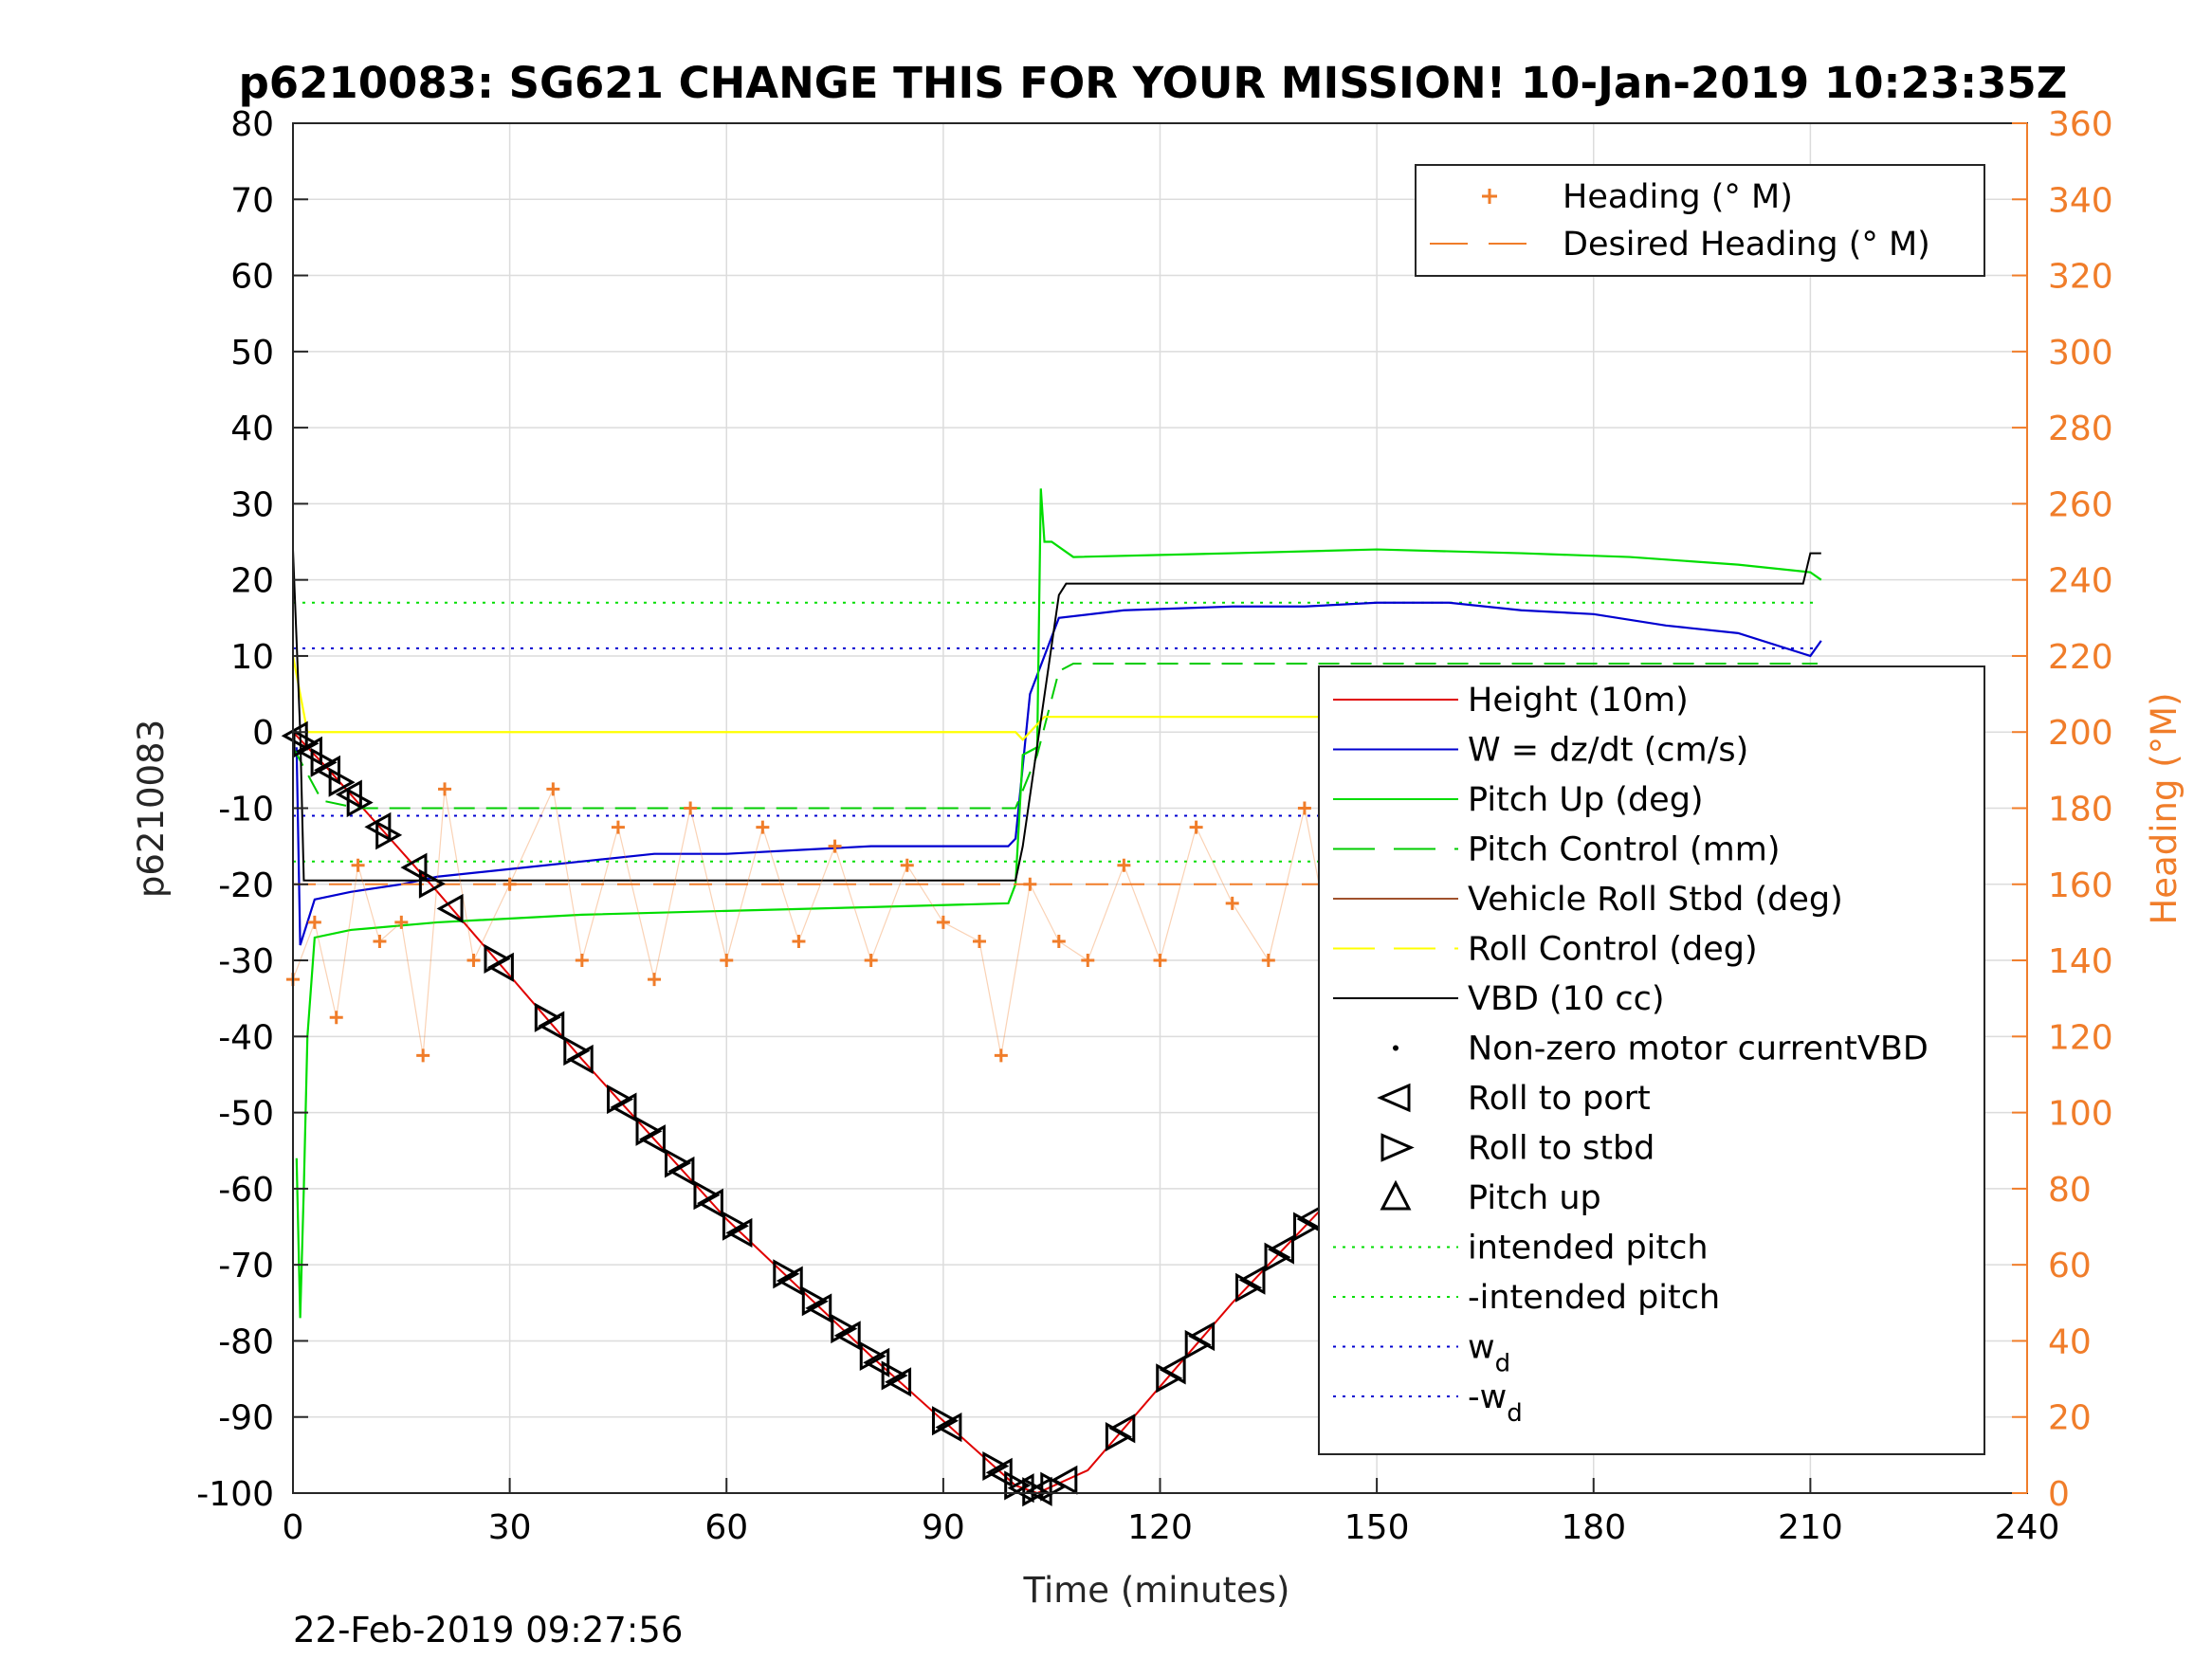 This screenshot has width=2212, height=1659. What do you see at coordinates (1489, 196) in the screenshot?
I see `legend-swatch-heading` at bounding box center [1489, 196].